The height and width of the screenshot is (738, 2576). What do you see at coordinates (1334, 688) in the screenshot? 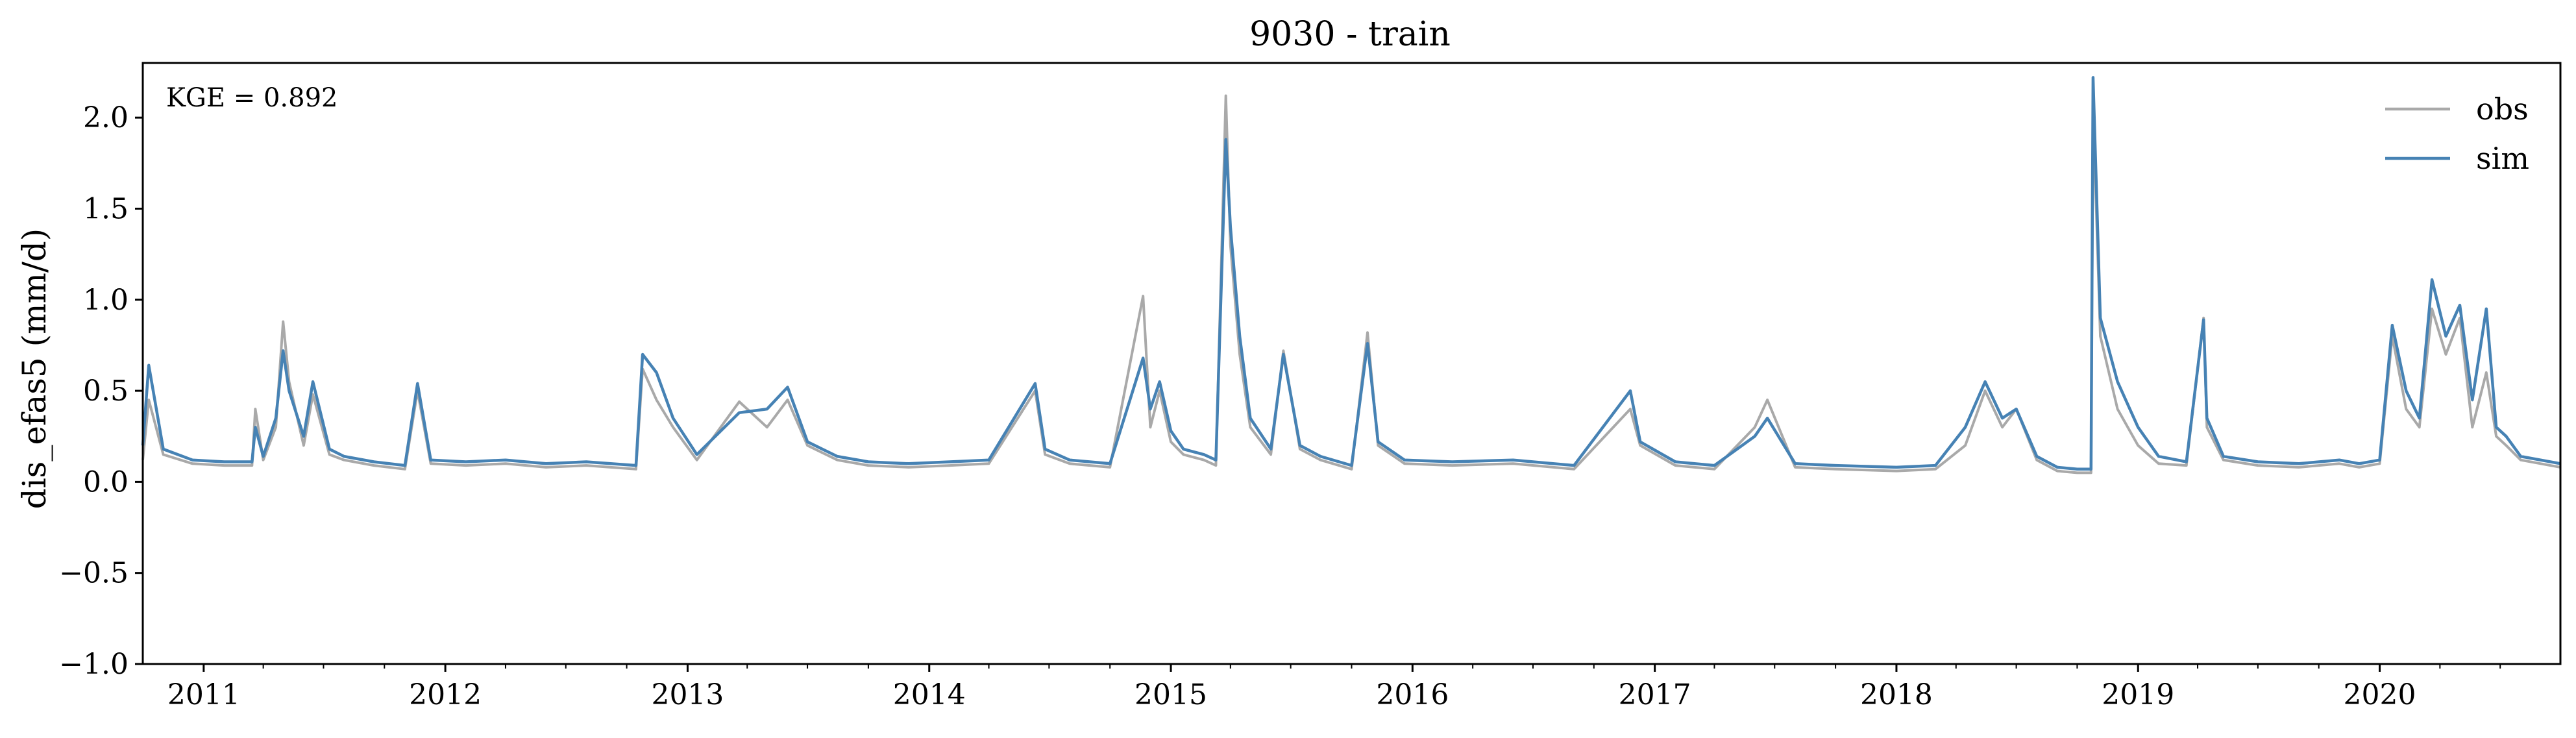
I see `x-axis: 2011 2012 2013 2014 2015 2016 2017 2018 2019 2020` at bounding box center [1334, 688].